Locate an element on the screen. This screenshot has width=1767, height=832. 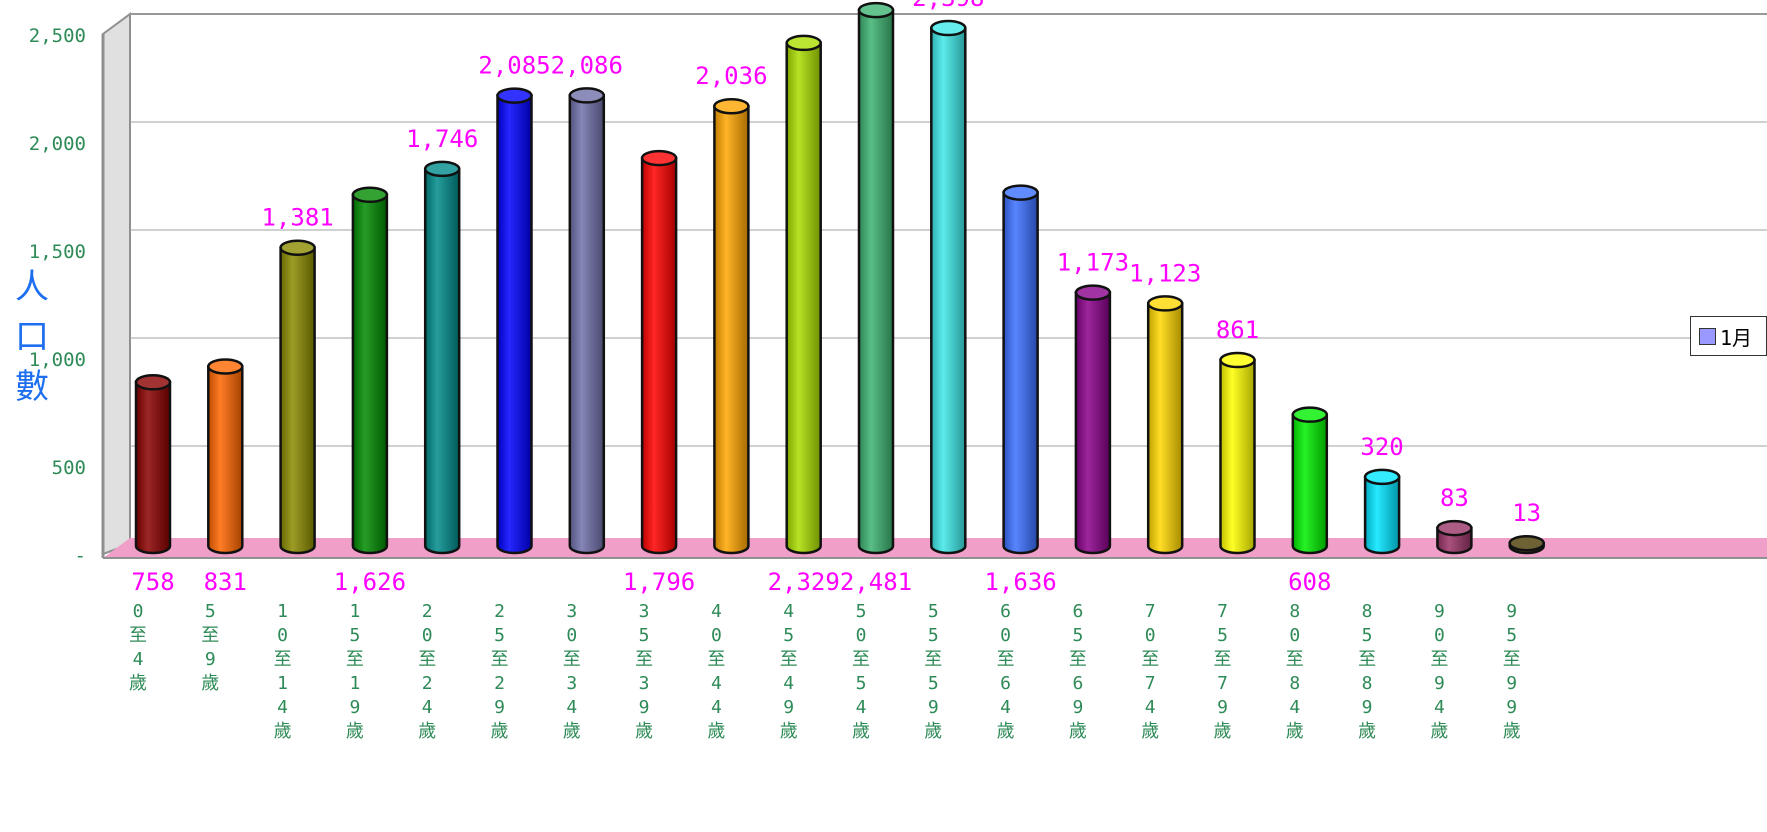
legend: 1月 is located at coordinates (1728, 336).